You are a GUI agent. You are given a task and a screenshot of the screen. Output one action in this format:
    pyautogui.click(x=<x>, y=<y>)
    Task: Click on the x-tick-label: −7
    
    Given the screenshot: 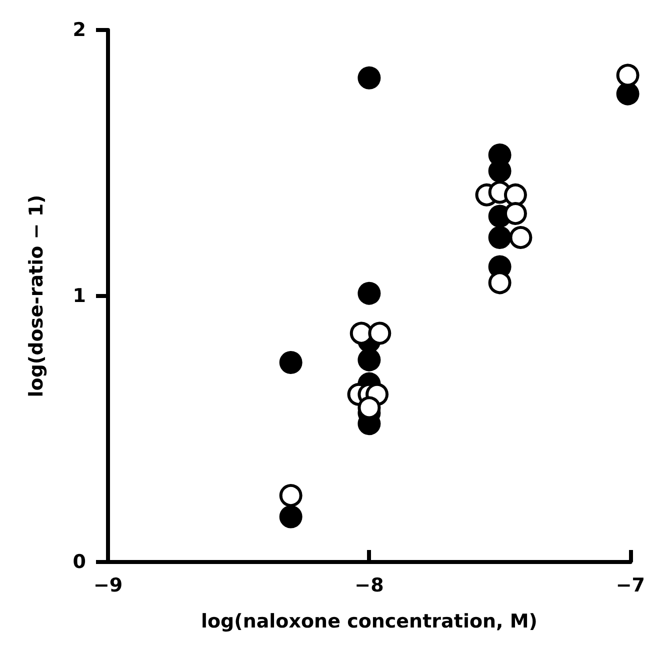 What is the action you would take?
    pyautogui.click(x=630, y=585)
    